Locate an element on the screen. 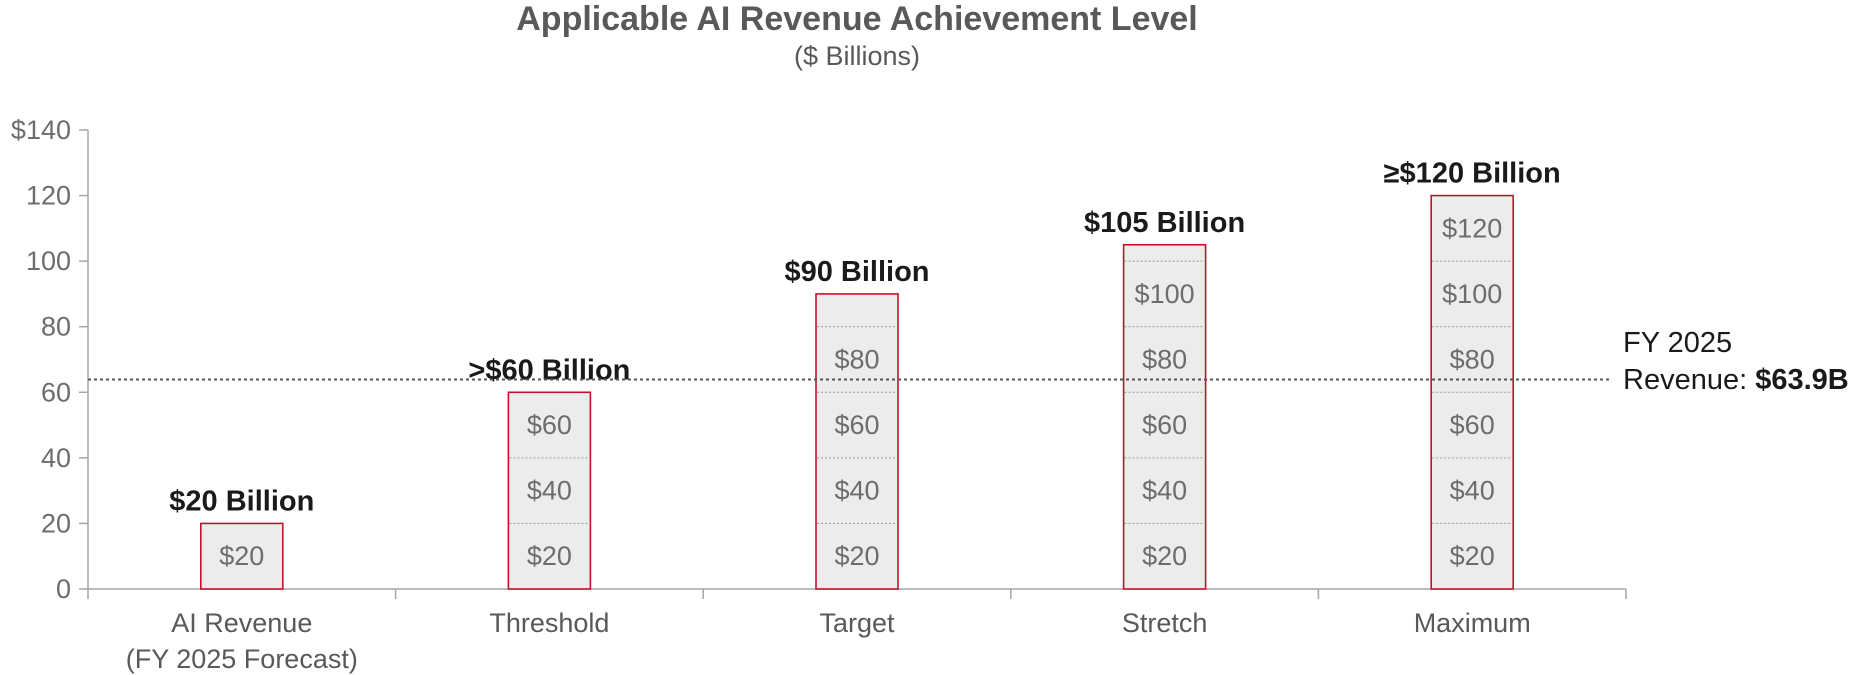 The height and width of the screenshot is (675, 1861). reference-label-value: $63.9B is located at coordinates (1802, 380).